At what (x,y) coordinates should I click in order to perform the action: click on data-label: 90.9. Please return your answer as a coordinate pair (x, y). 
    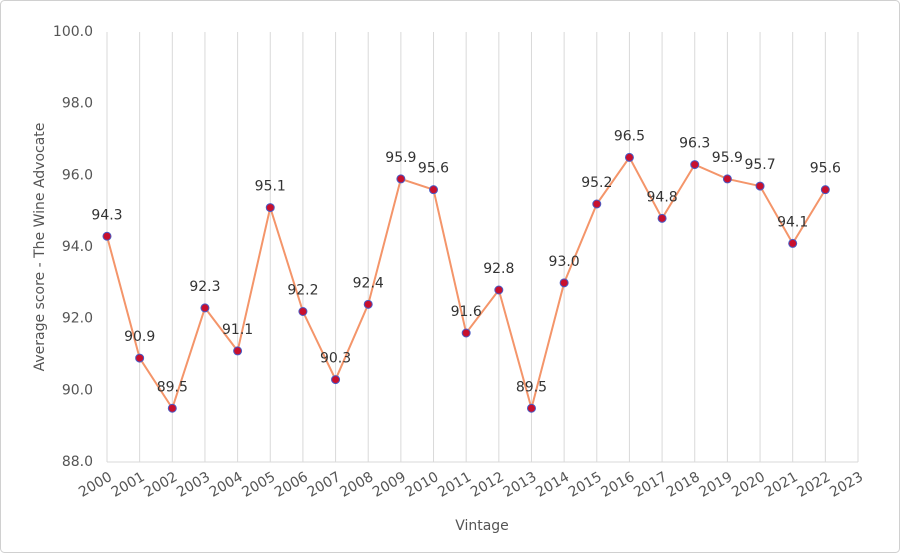
    Looking at the image, I should click on (139, 337).